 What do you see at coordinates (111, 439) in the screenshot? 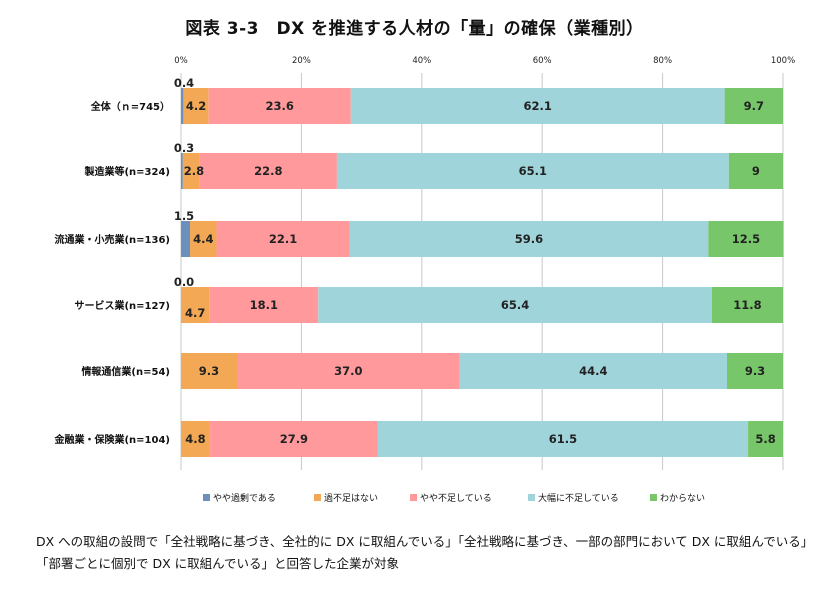
I see `category-label: 金融業・保険業(n=104)` at bounding box center [111, 439].